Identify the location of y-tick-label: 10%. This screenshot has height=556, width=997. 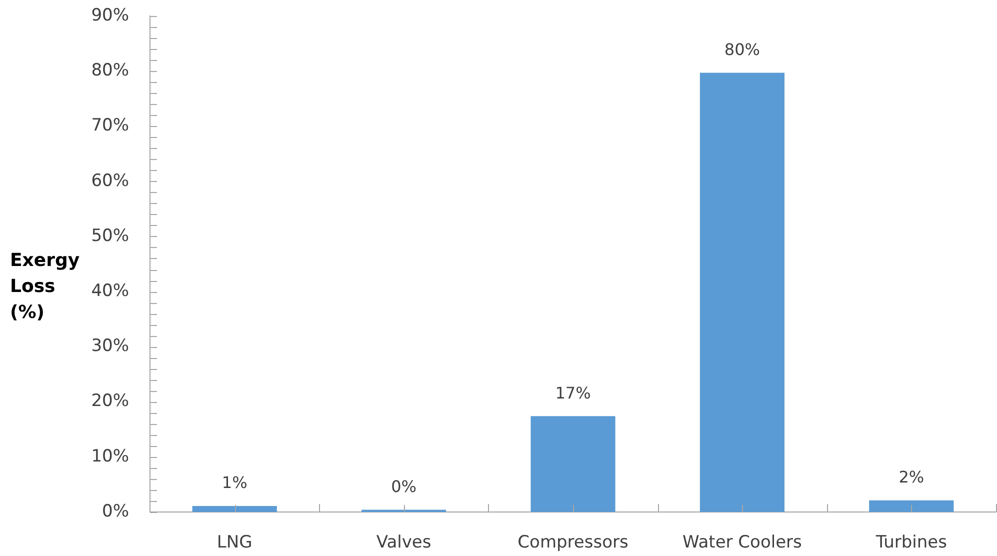
(110, 456).